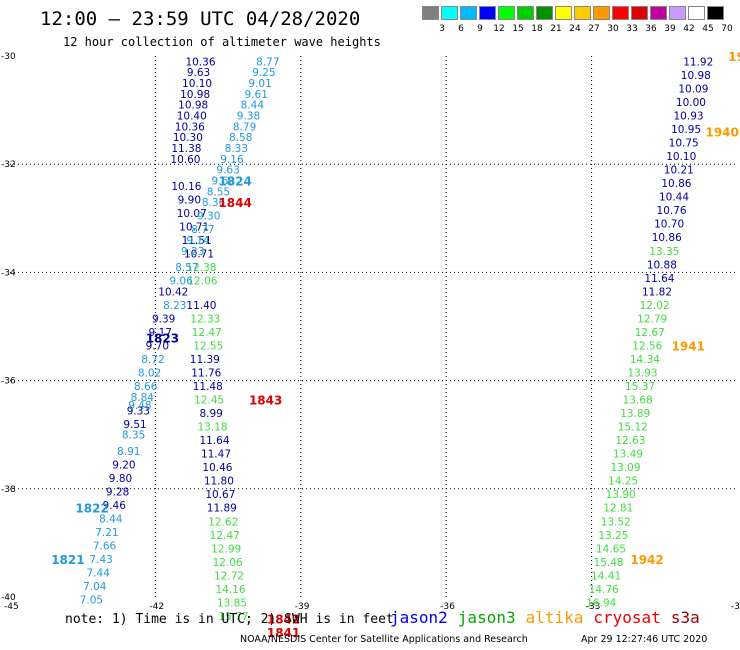 Image resolution: width=740 pixels, height=650 pixels. I want to click on legend-cryosat: cryosat, so click(627, 617).